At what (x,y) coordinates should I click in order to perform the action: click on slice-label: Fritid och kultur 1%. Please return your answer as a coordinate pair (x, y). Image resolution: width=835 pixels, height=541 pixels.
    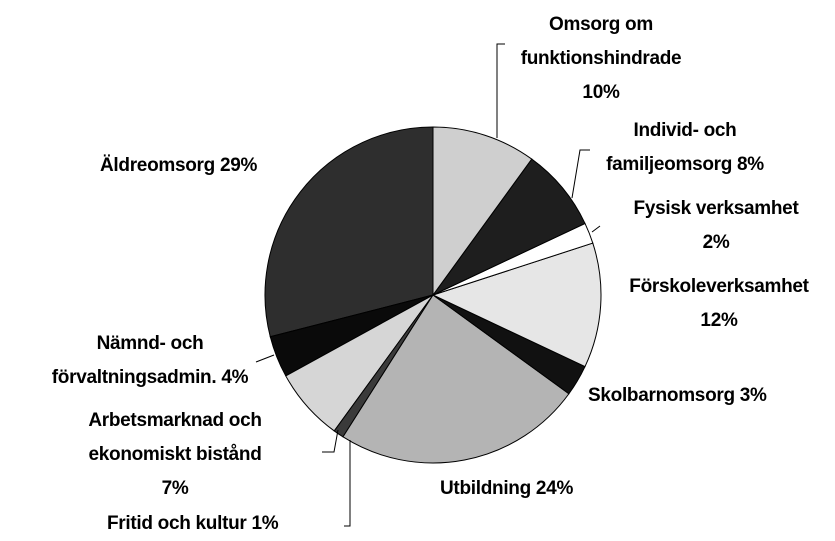
    Looking at the image, I should click on (193, 524).